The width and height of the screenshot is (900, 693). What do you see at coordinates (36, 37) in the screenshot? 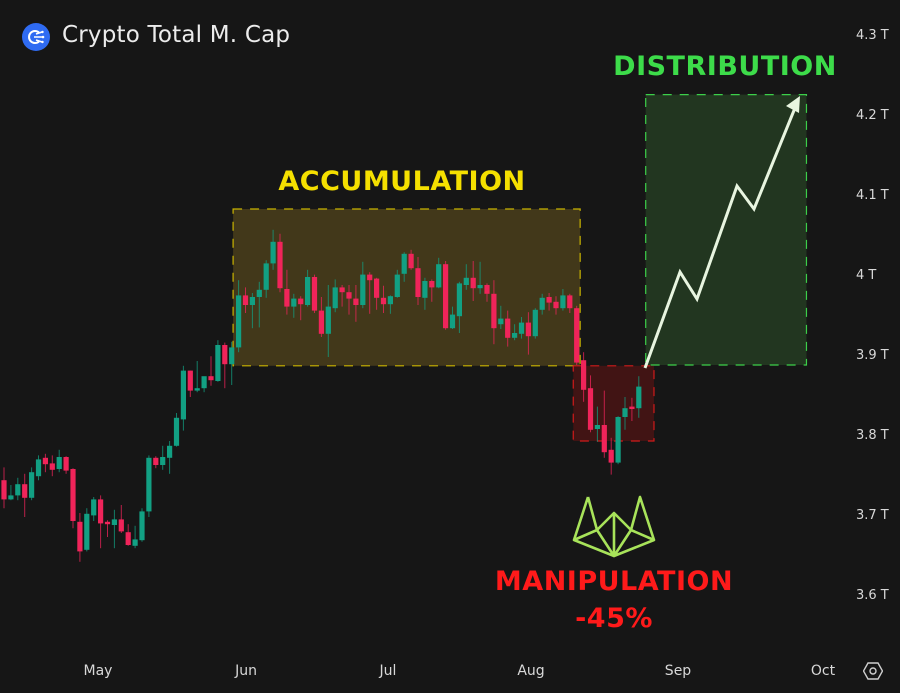
I see `crypto-logo-icon` at bounding box center [36, 37].